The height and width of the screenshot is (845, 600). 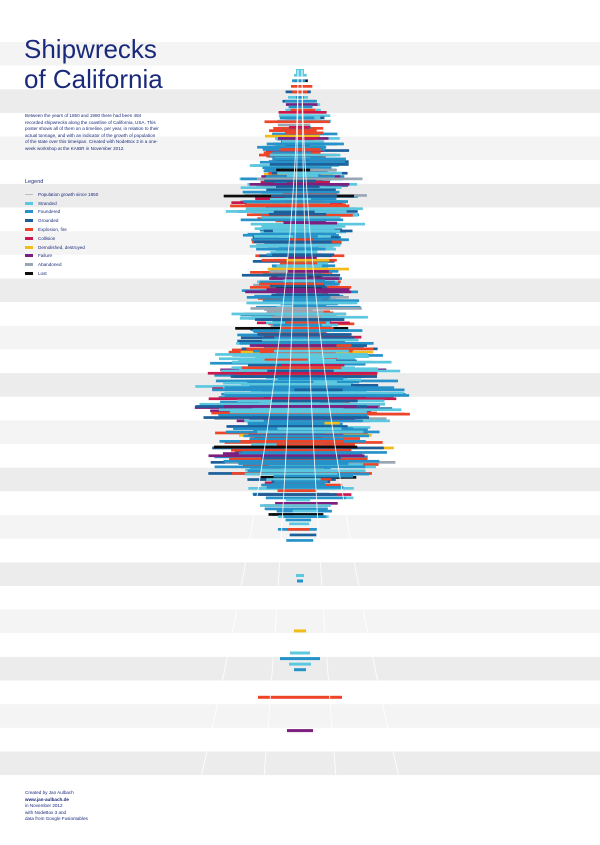 What do you see at coordinates (85, 220) in the screenshot?
I see `legend-item: Grounded` at bounding box center [85, 220].